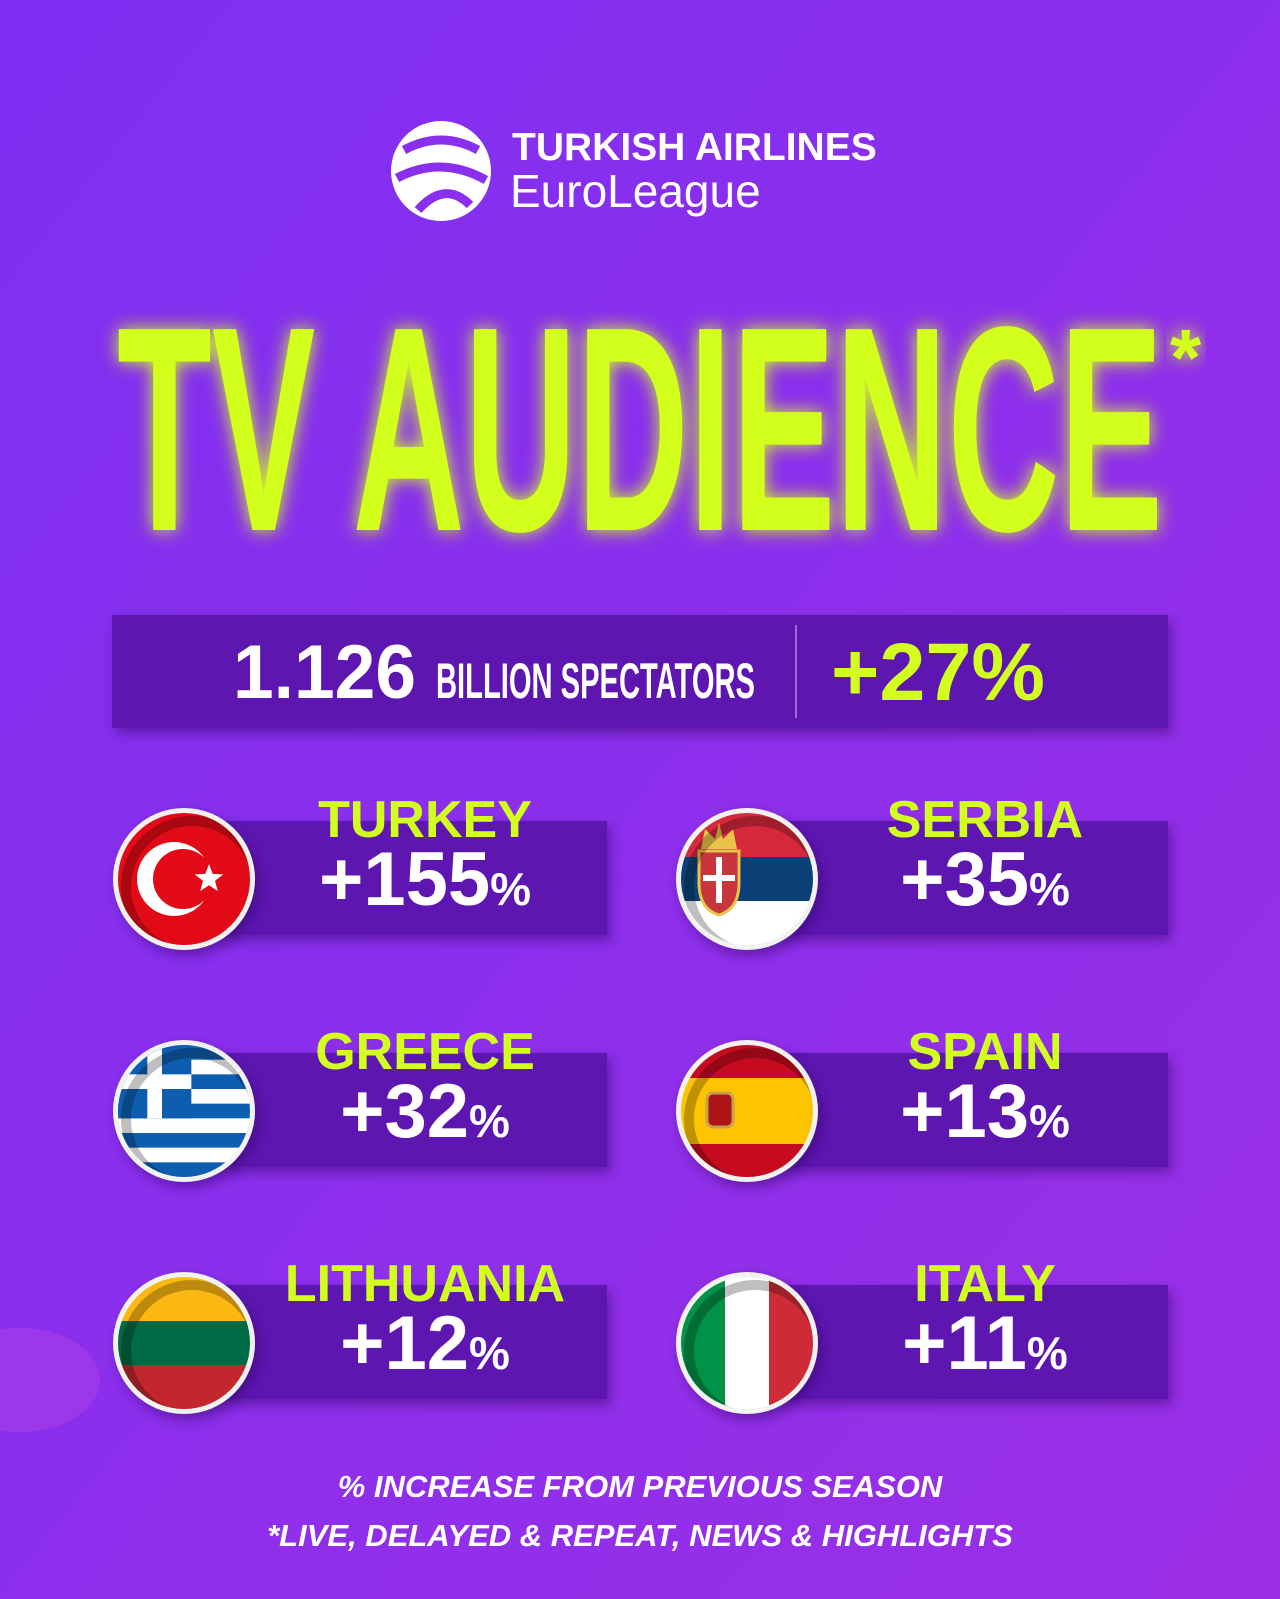 Image resolution: width=1280 pixels, height=1599 pixels. I want to click on logo-line1: TURKISH AIRLINES, so click(694, 147).